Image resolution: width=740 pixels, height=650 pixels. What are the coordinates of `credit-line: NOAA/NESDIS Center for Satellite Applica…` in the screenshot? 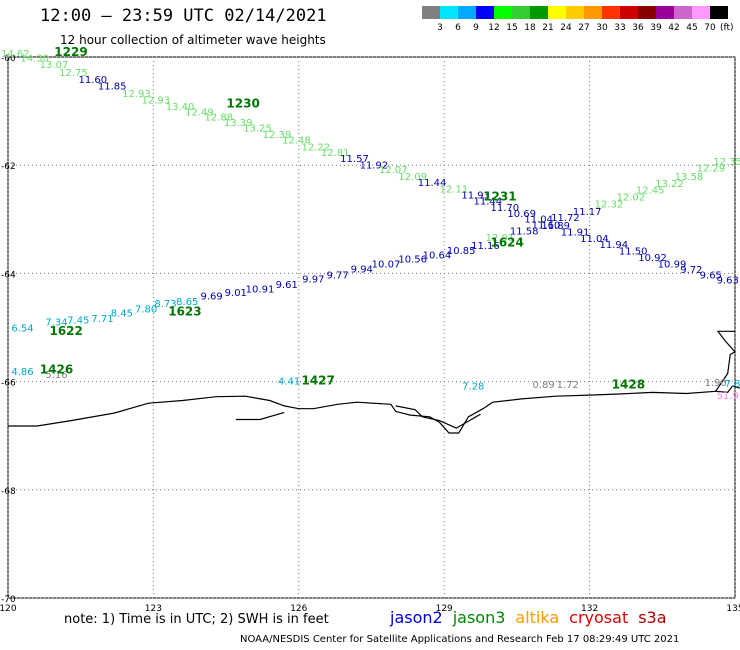 It's located at (460, 639).